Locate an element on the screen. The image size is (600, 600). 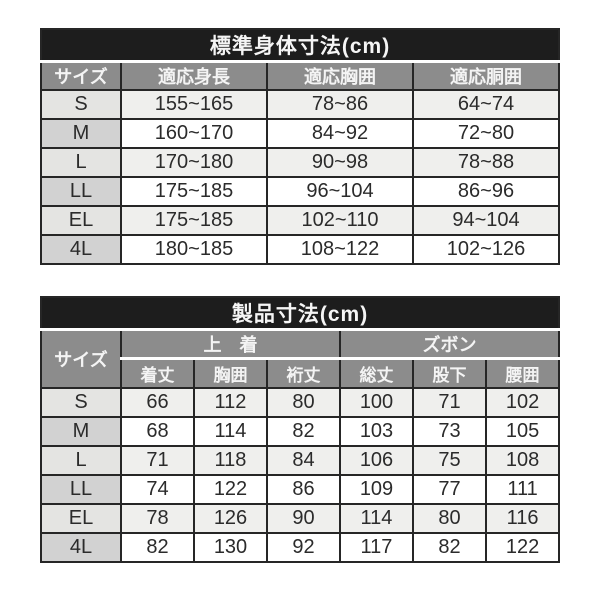
value-cell: 105 is located at coordinates (522, 431).